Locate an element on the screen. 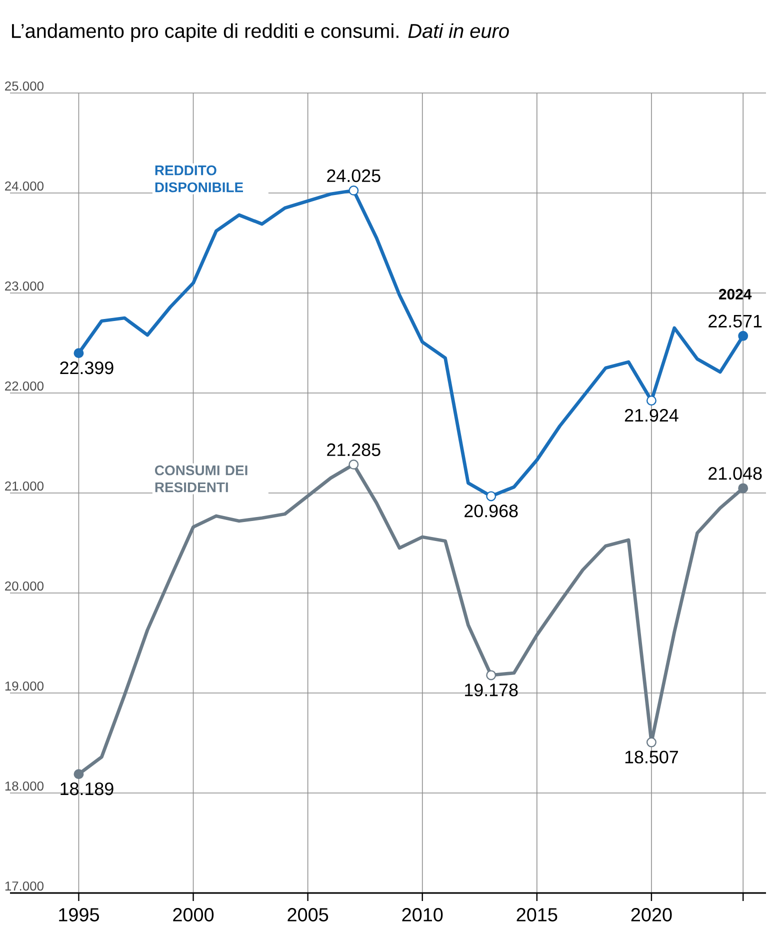  data-label: 22.399 is located at coordinates (87, 367).